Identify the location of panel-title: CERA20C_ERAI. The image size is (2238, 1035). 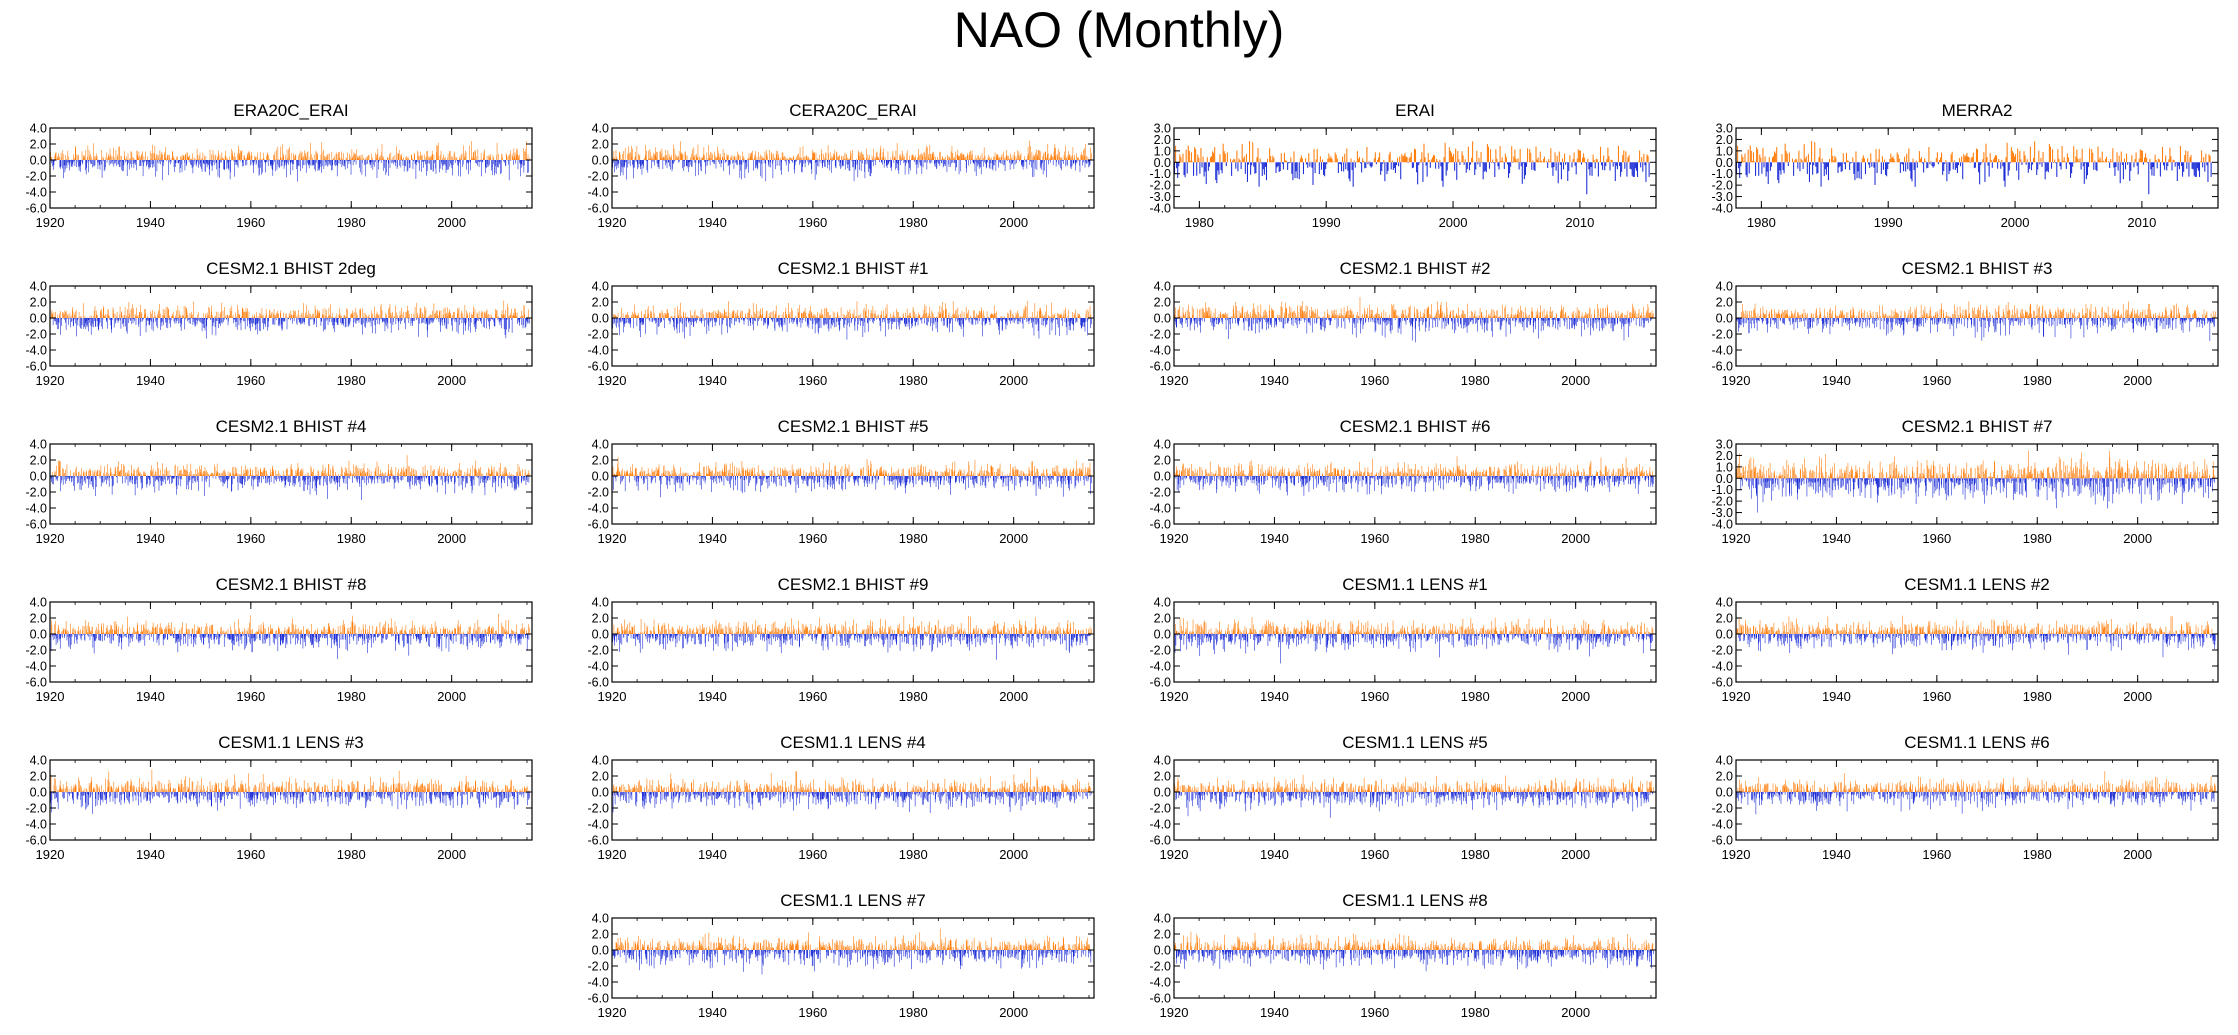
(853, 110).